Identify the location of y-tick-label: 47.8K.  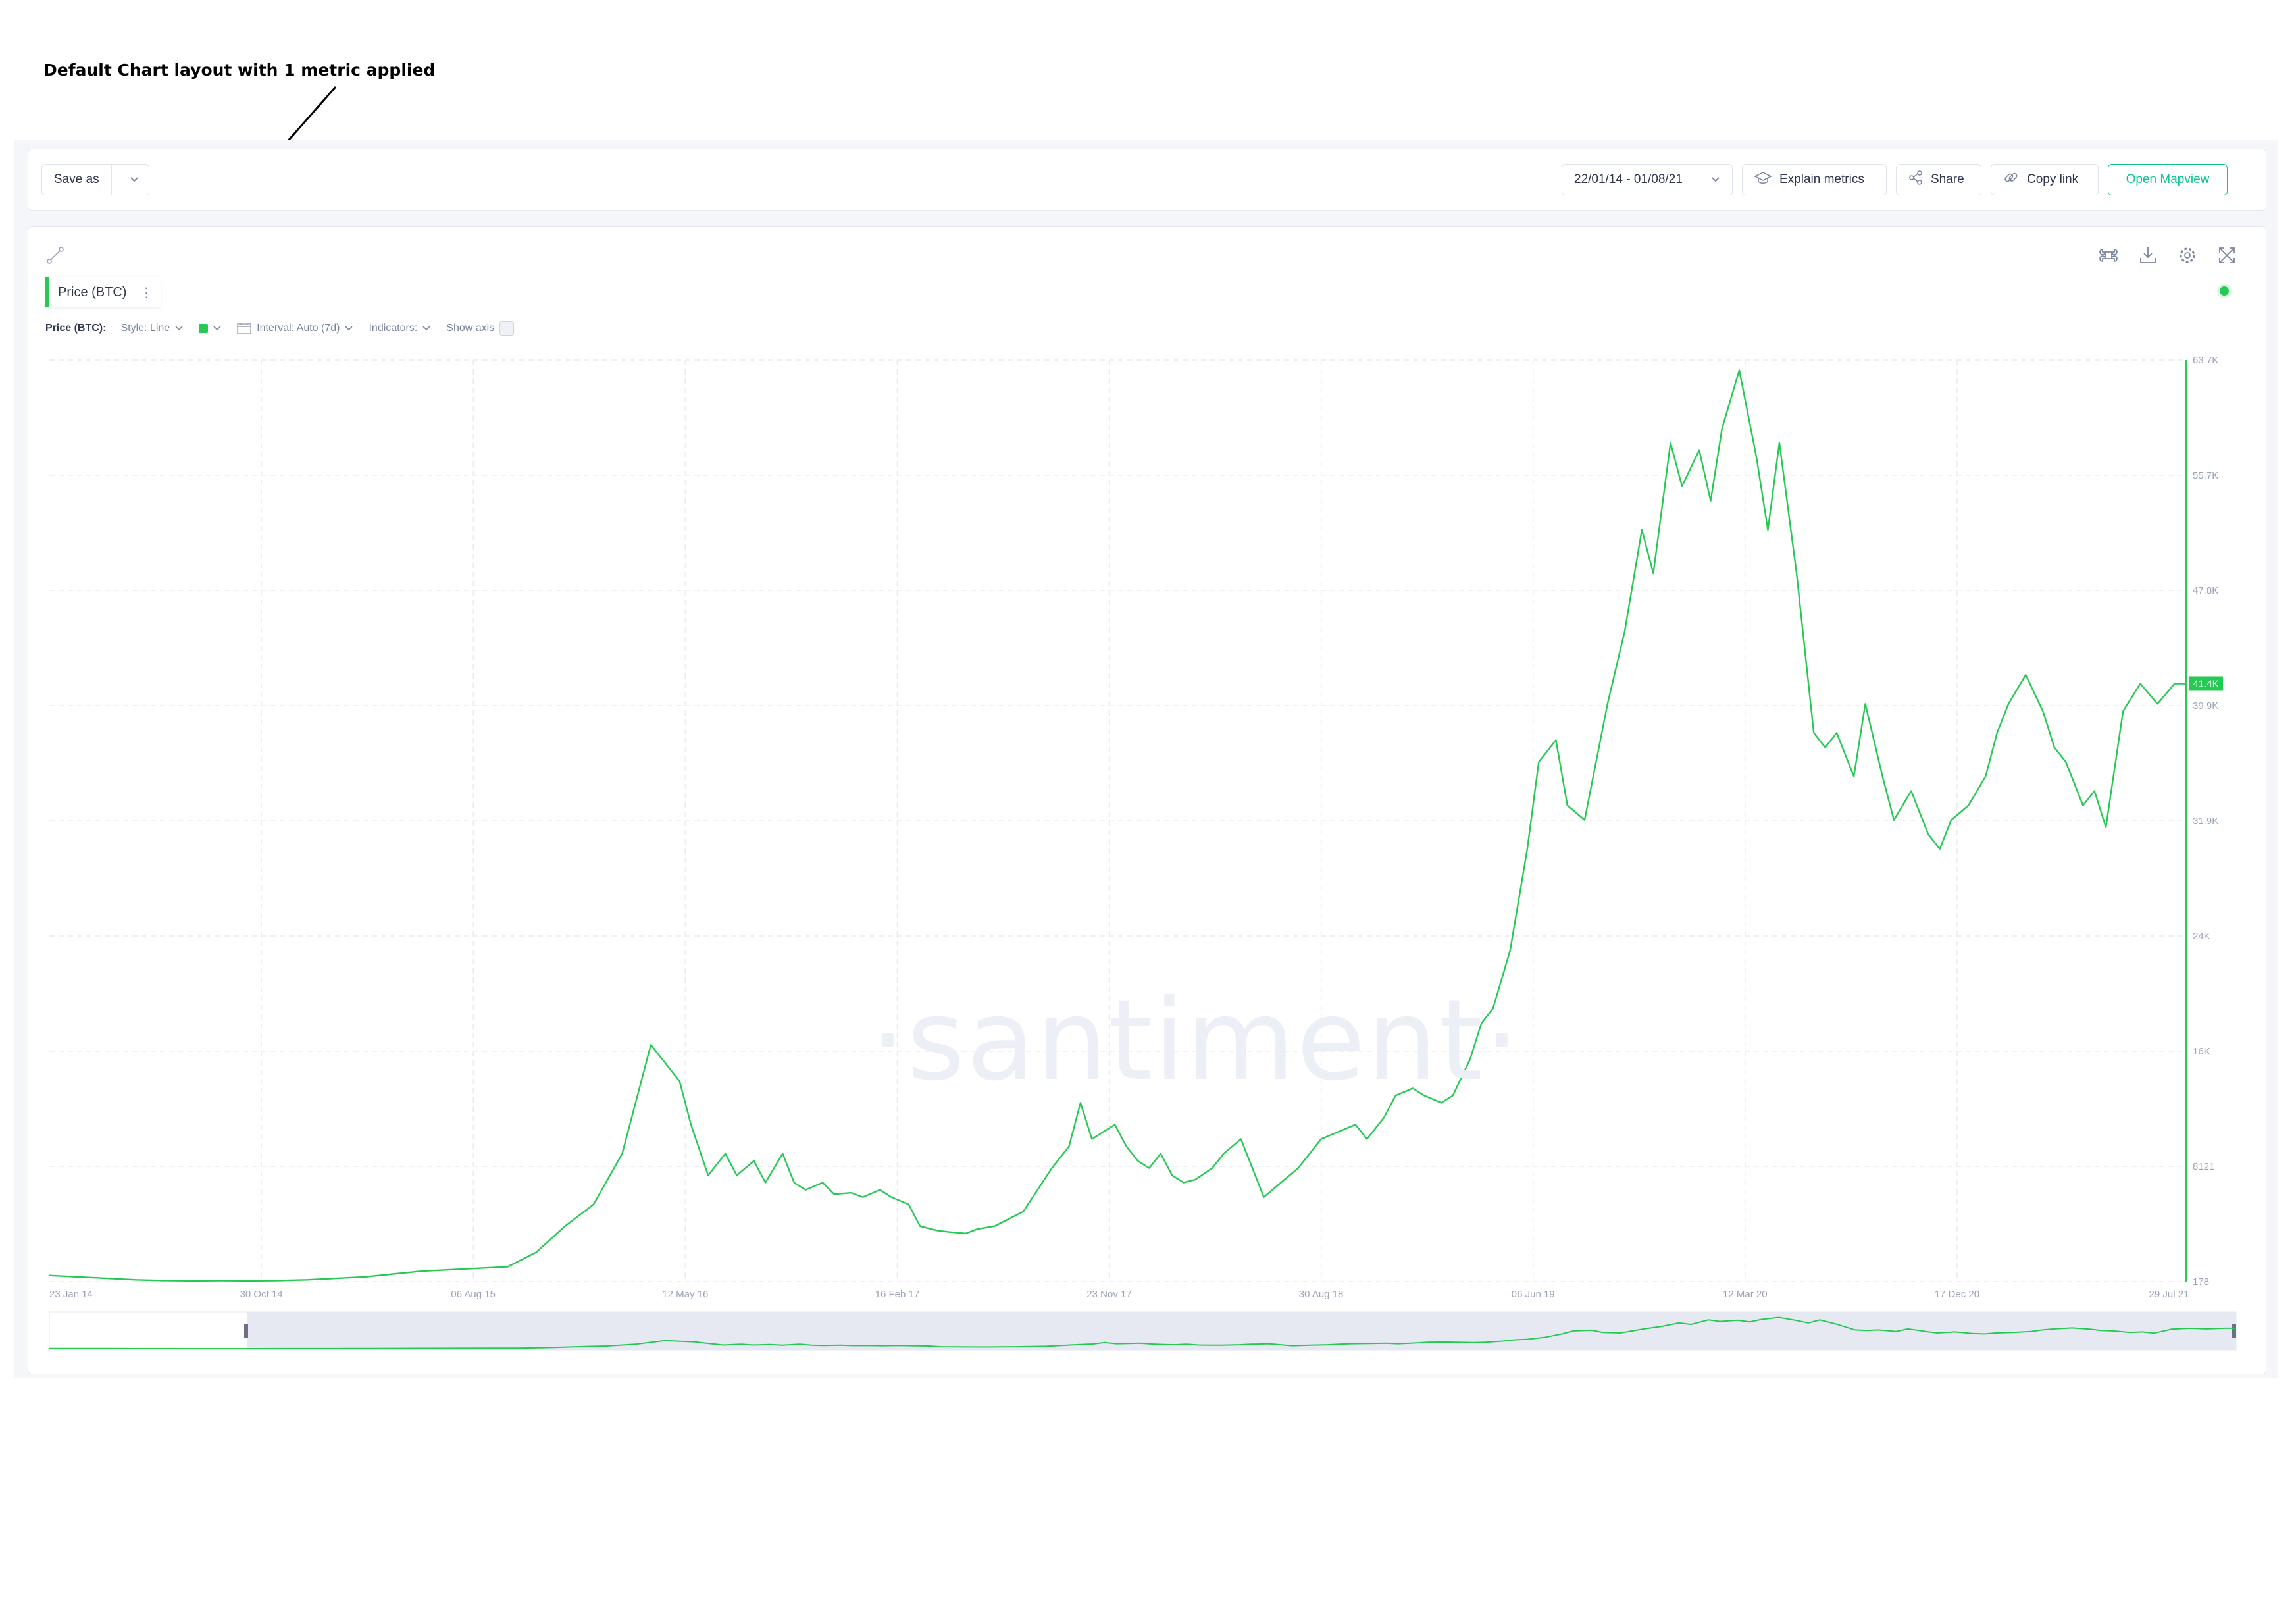
(2205, 590).